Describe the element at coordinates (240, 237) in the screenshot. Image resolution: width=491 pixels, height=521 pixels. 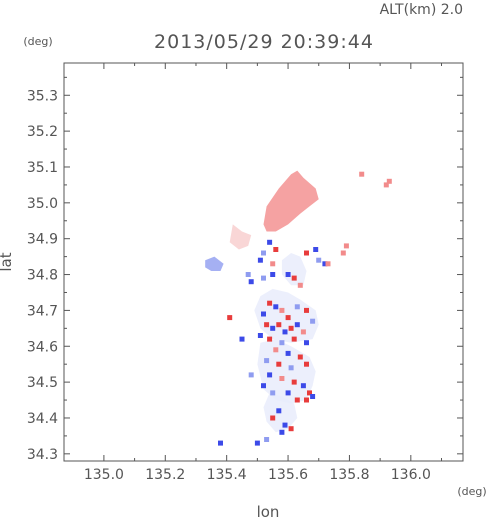
I see `echo-region-west-patch` at that location.